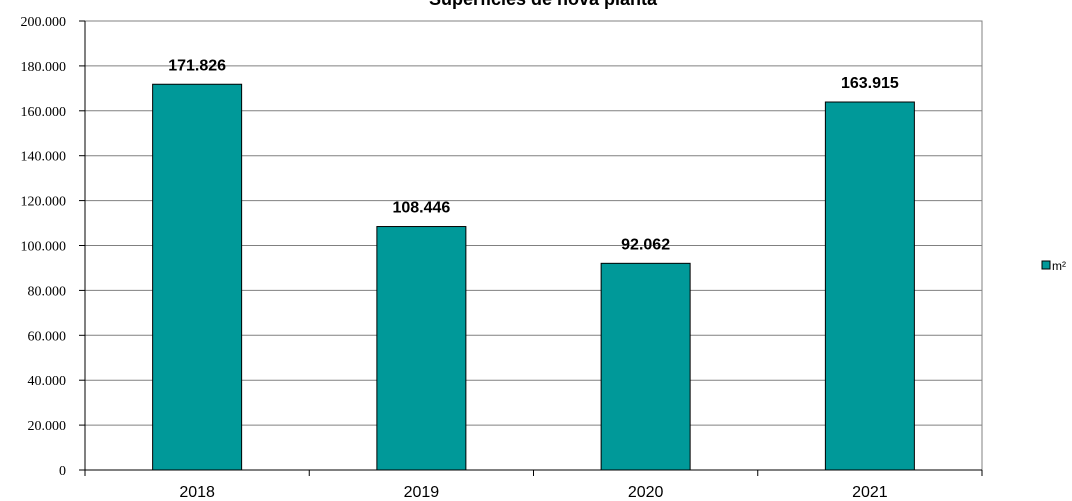 Image resolution: width=1072 pixels, height=501 pixels. What do you see at coordinates (44, 157) in the screenshot?
I see `y-tick-label: 140.000` at bounding box center [44, 157].